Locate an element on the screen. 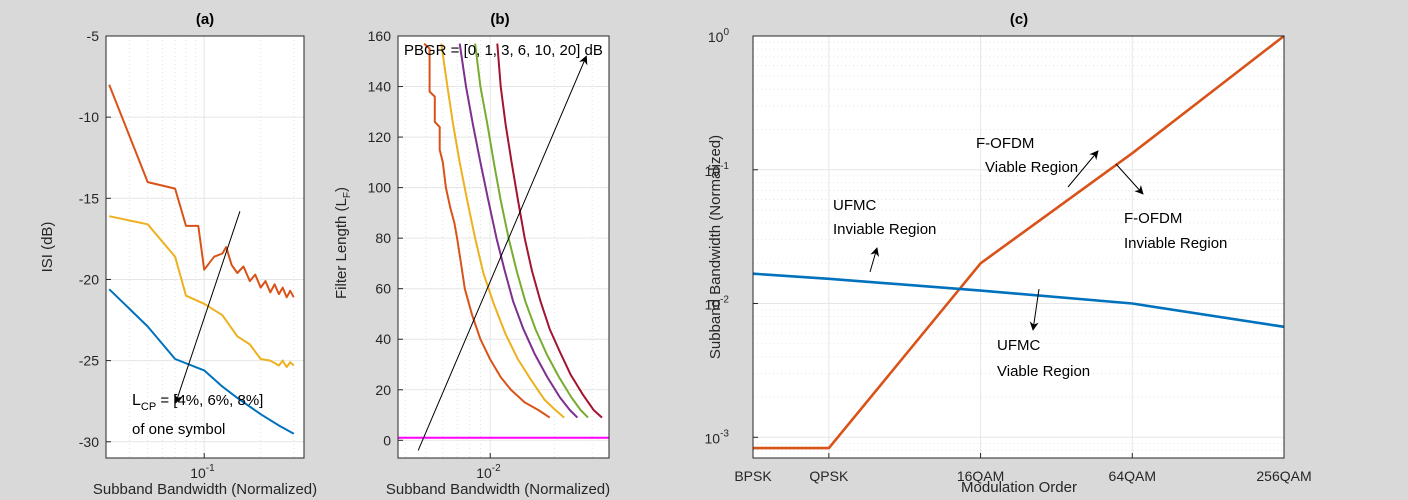  x-tick-label: QPSK is located at coordinates (829, 476).